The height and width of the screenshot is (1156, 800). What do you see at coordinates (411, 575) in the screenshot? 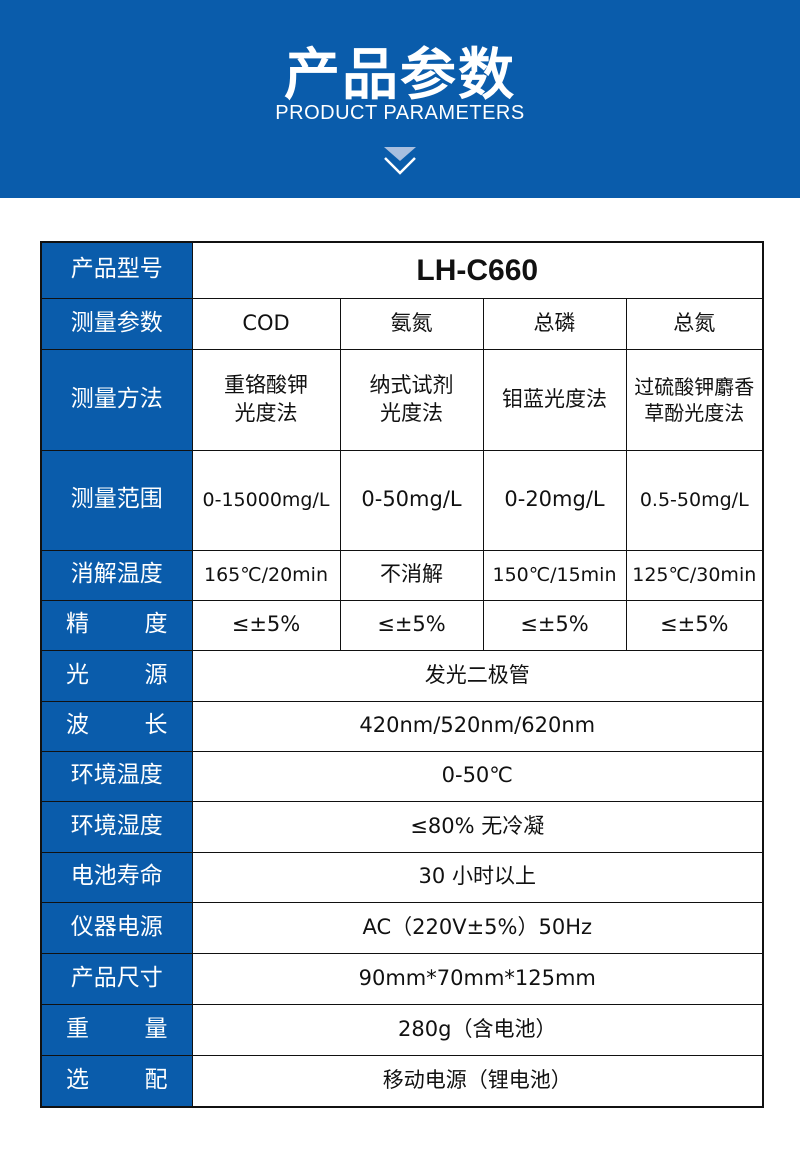
I see `cell: 不消解` at bounding box center [411, 575].